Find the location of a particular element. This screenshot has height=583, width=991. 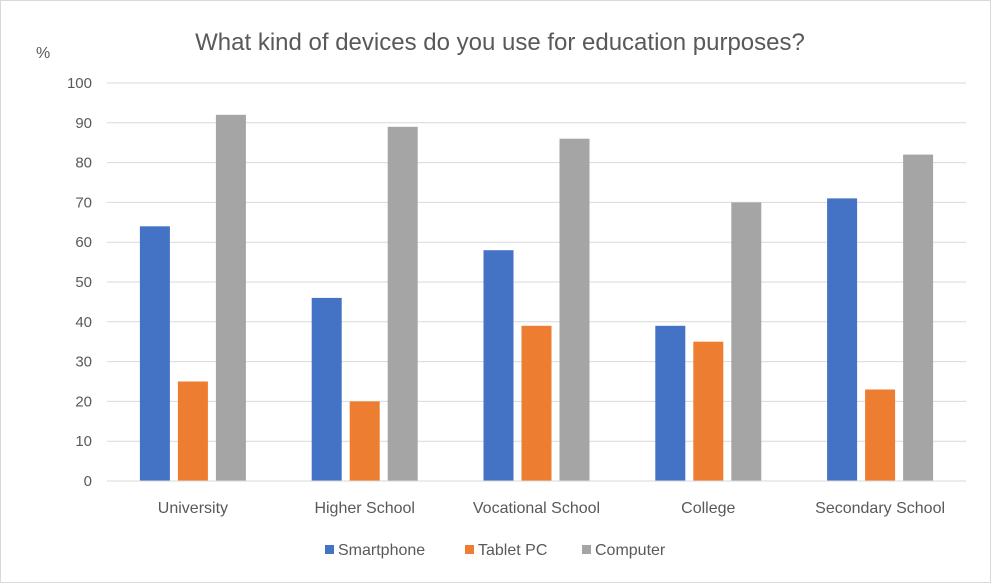

y-tick-label: 50 is located at coordinates (83, 282).